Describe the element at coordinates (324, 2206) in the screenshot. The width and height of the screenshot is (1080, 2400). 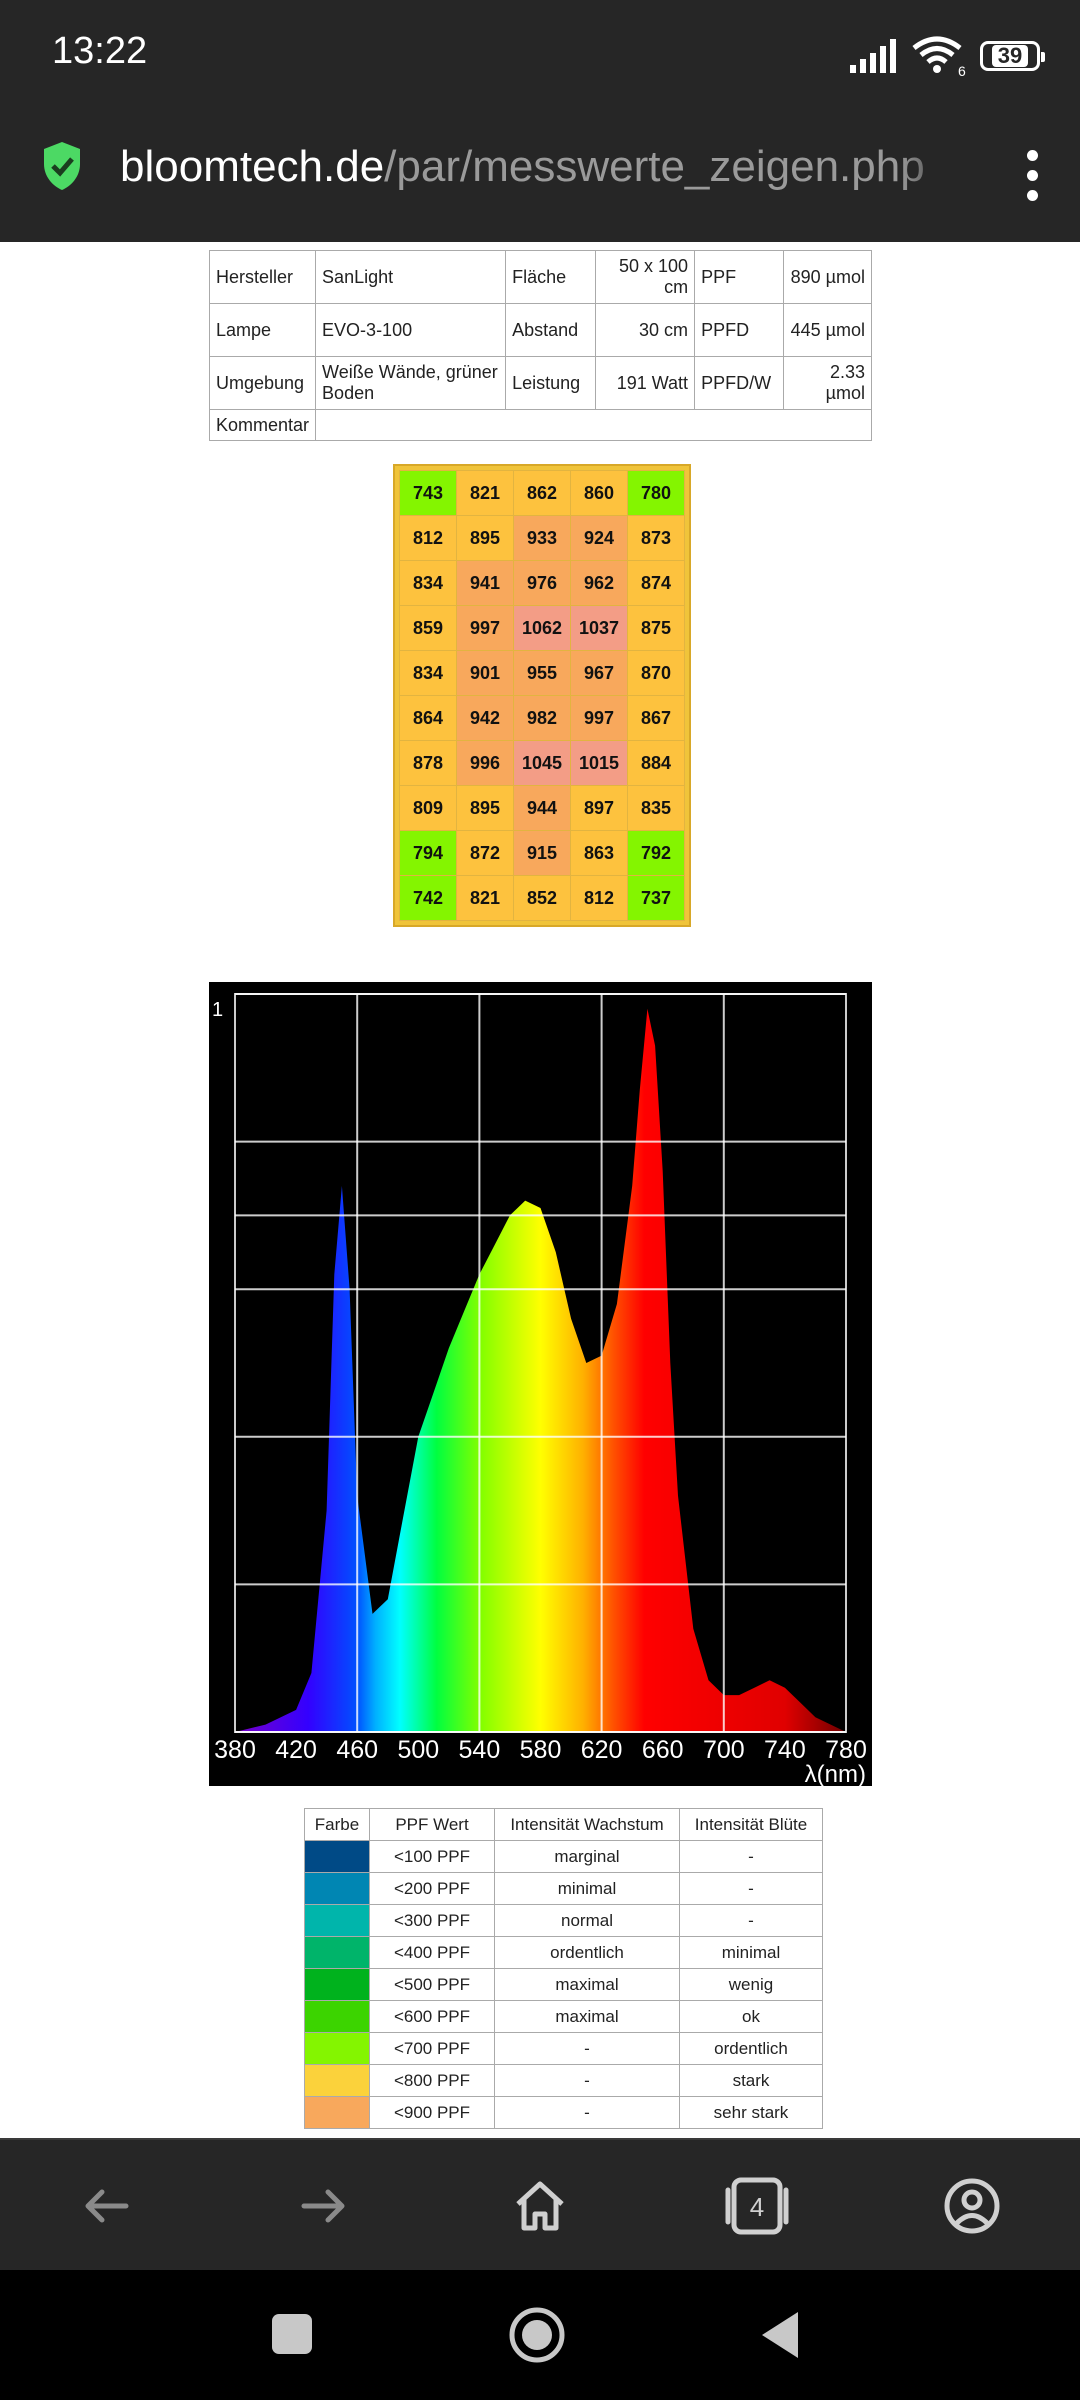
I see `forward-arrow-icon` at that location.